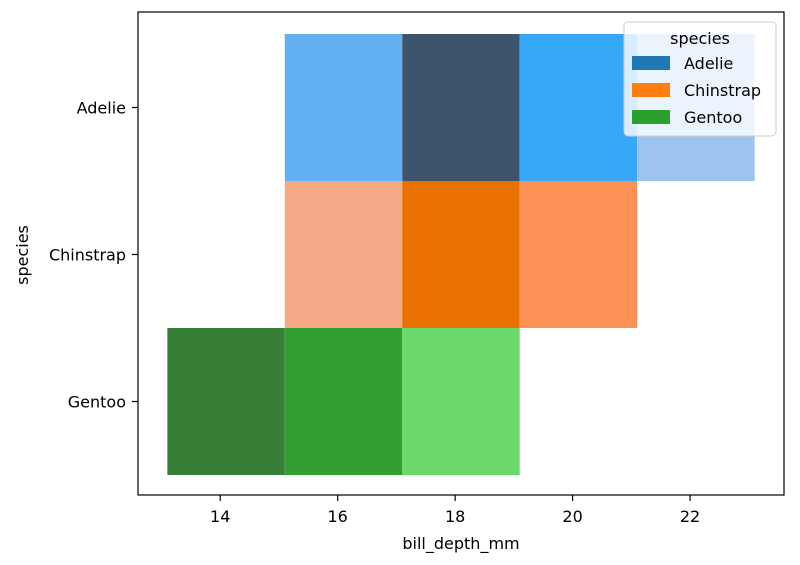 Image resolution: width=800 pixels, height=565 pixels. I want to click on x-tick-label: 22, so click(690, 516).